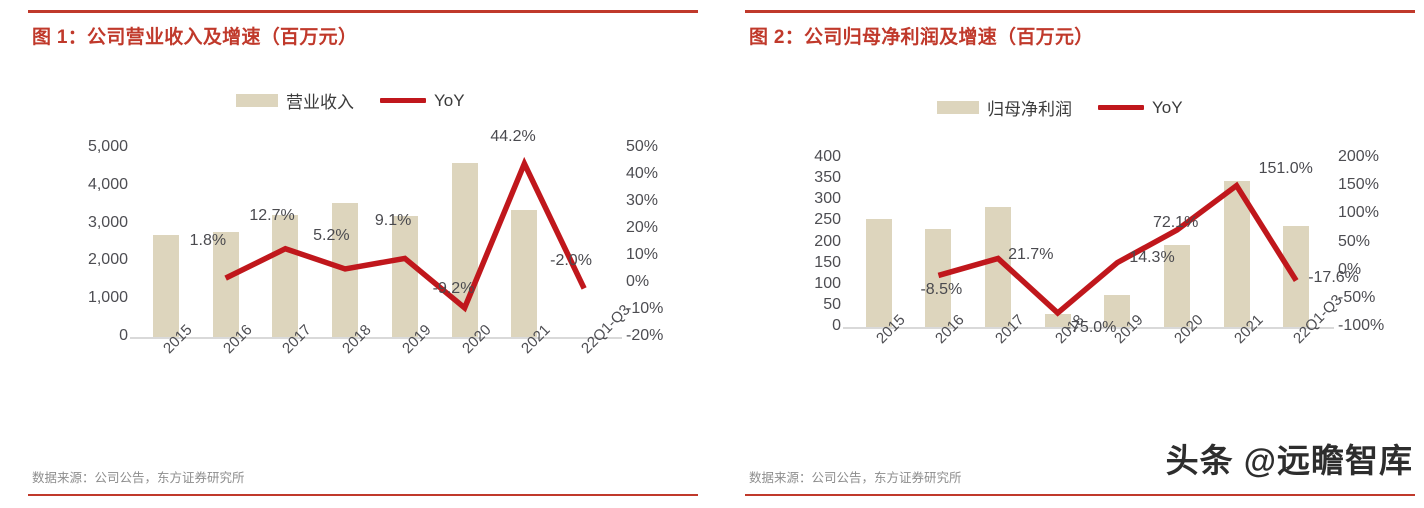 This screenshot has height=508, width=1424. What do you see at coordinates (331, 235) in the screenshot?
I see `data-label-yoy-2018: 5.2%` at bounding box center [331, 235].